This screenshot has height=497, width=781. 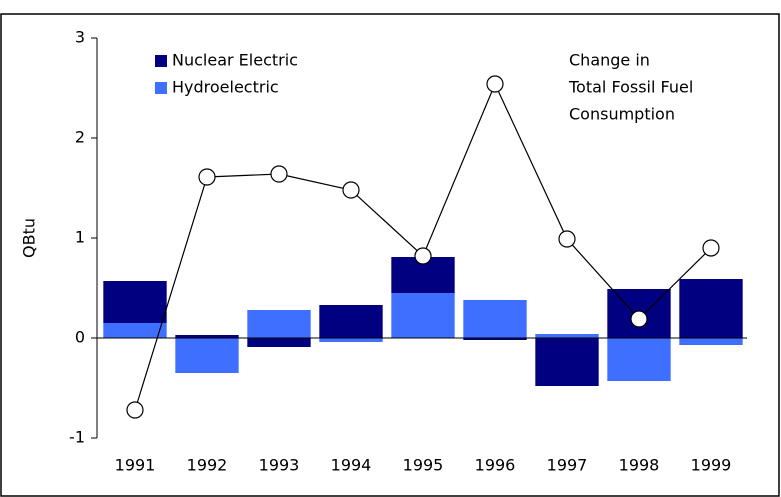 What do you see at coordinates (80, 337) in the screenshot?
I see `y-tick-label: 0` at bounding box center [80, 337].